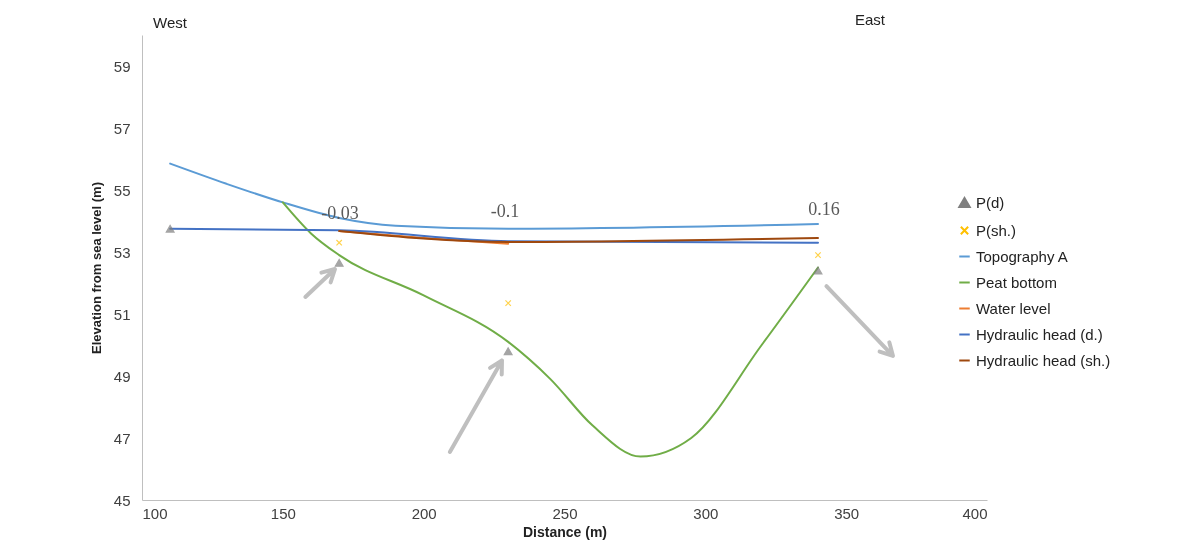  Describe the element at coordinates (96, 268) in the screenshot. I see `y-axis-title: Elevation from sea level (m)` at that location.